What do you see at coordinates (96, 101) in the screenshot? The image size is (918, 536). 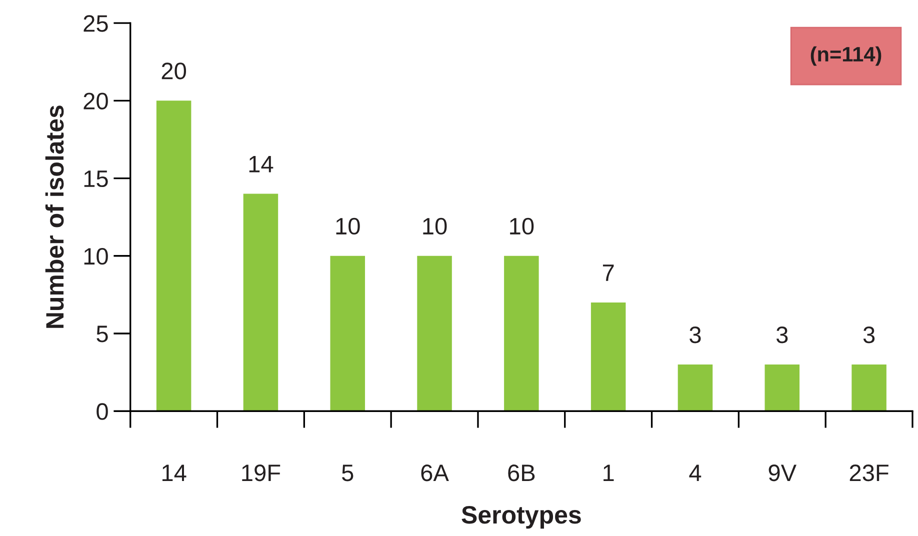 I see `y-tick-label: 20` at bounding box center [96, 101].